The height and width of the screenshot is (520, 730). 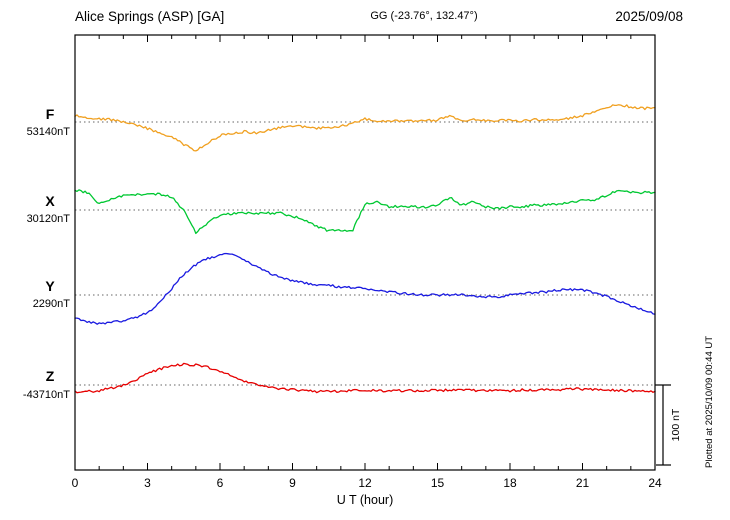 What do you see at coordinates (583, 483) in the screenshot?
I see `x-tick-label: 21` at bounding box center [583, 483].